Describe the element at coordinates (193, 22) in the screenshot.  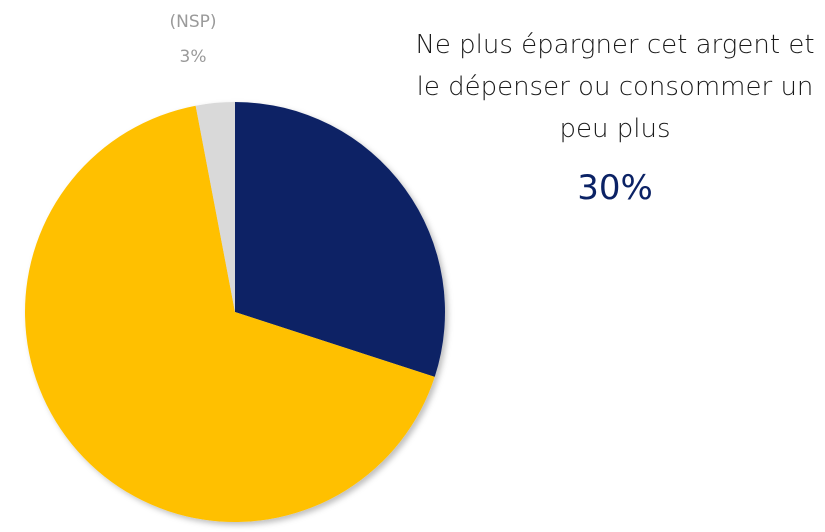
I see `slice-label: (NSP)` at that location.